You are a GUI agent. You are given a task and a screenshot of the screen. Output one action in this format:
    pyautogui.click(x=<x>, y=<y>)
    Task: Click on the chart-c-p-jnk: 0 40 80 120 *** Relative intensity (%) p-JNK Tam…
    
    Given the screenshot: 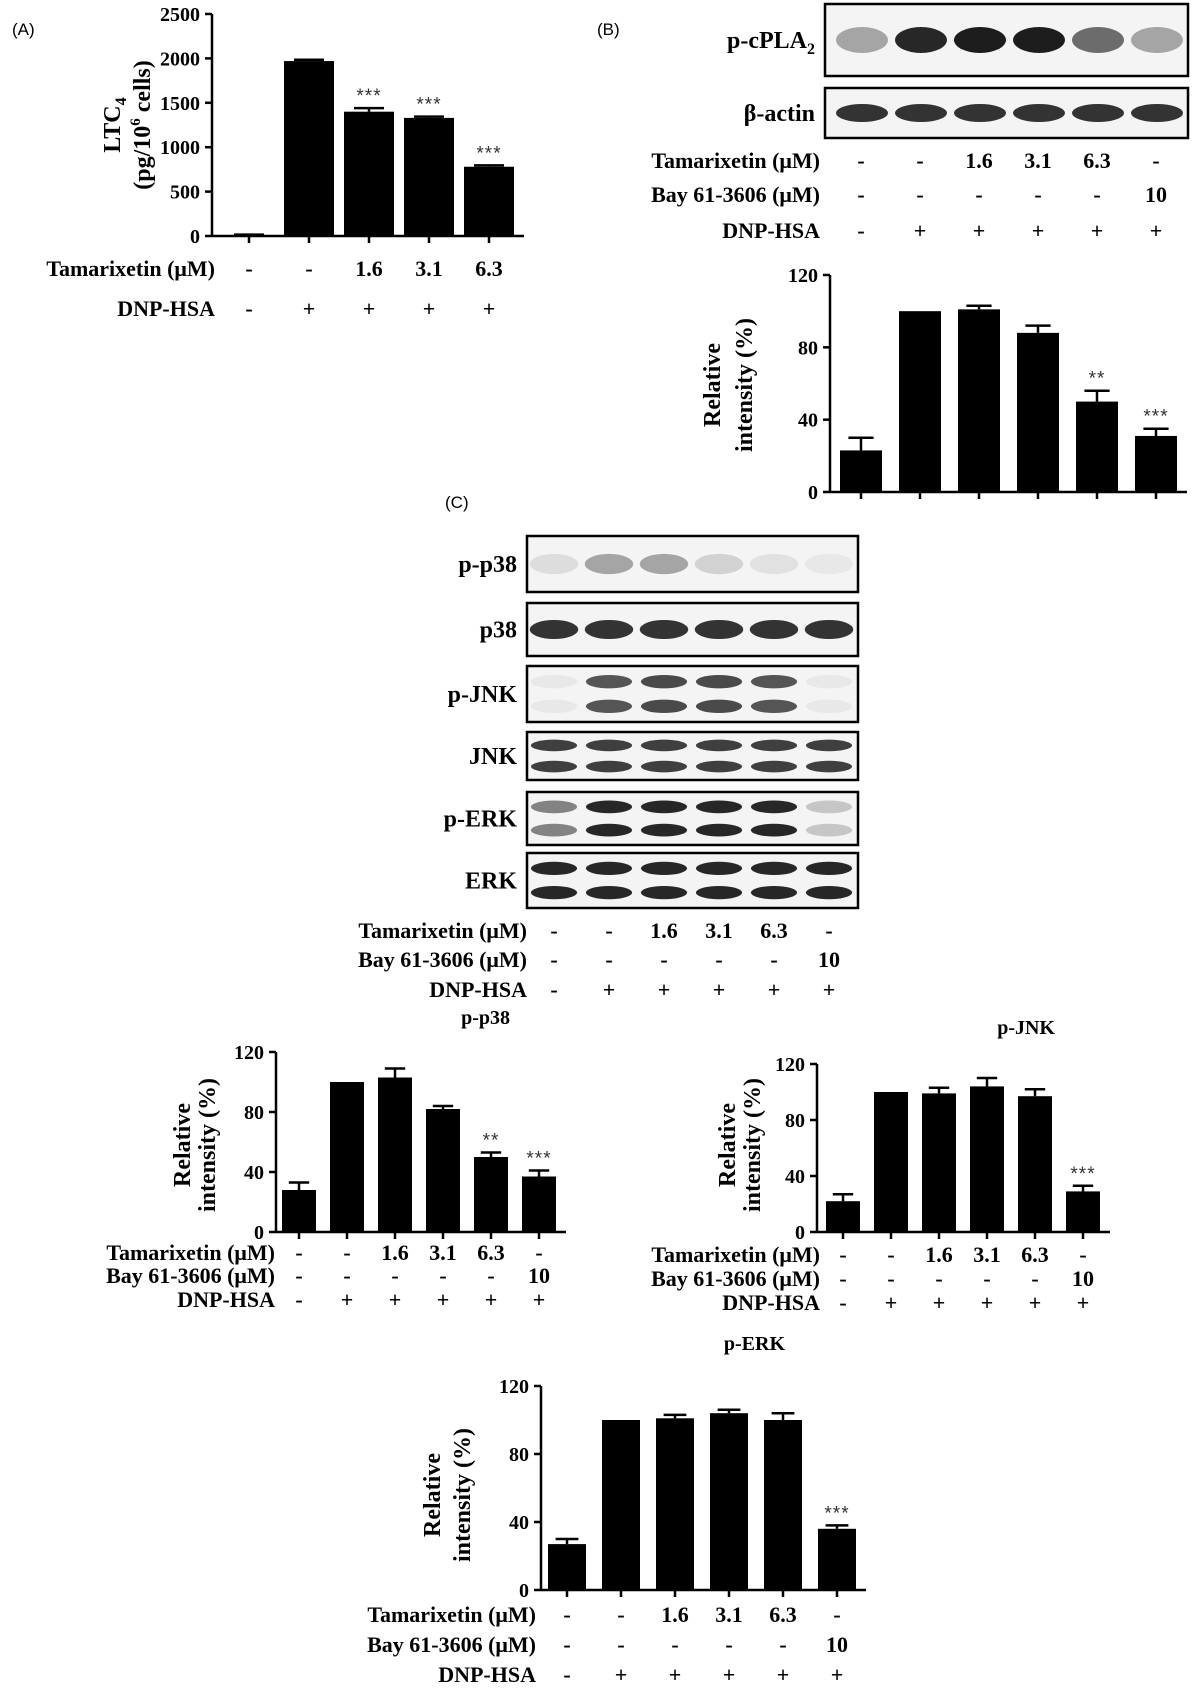 What is the action you would take?
    pyautogui.click(x=880, y=1166)
    